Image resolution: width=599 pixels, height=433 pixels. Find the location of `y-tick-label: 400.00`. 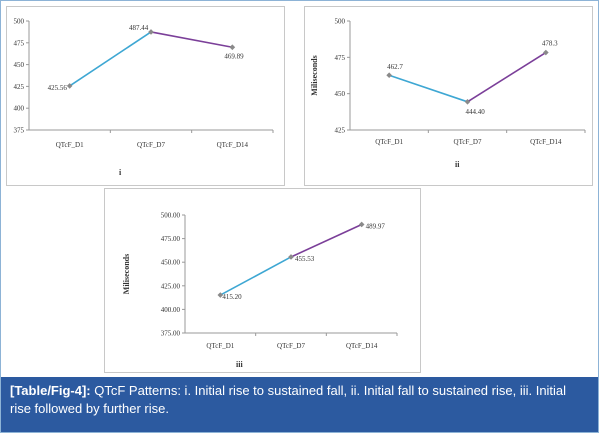

y-tick-label: 400.00 is located at coordinates (171, 310).